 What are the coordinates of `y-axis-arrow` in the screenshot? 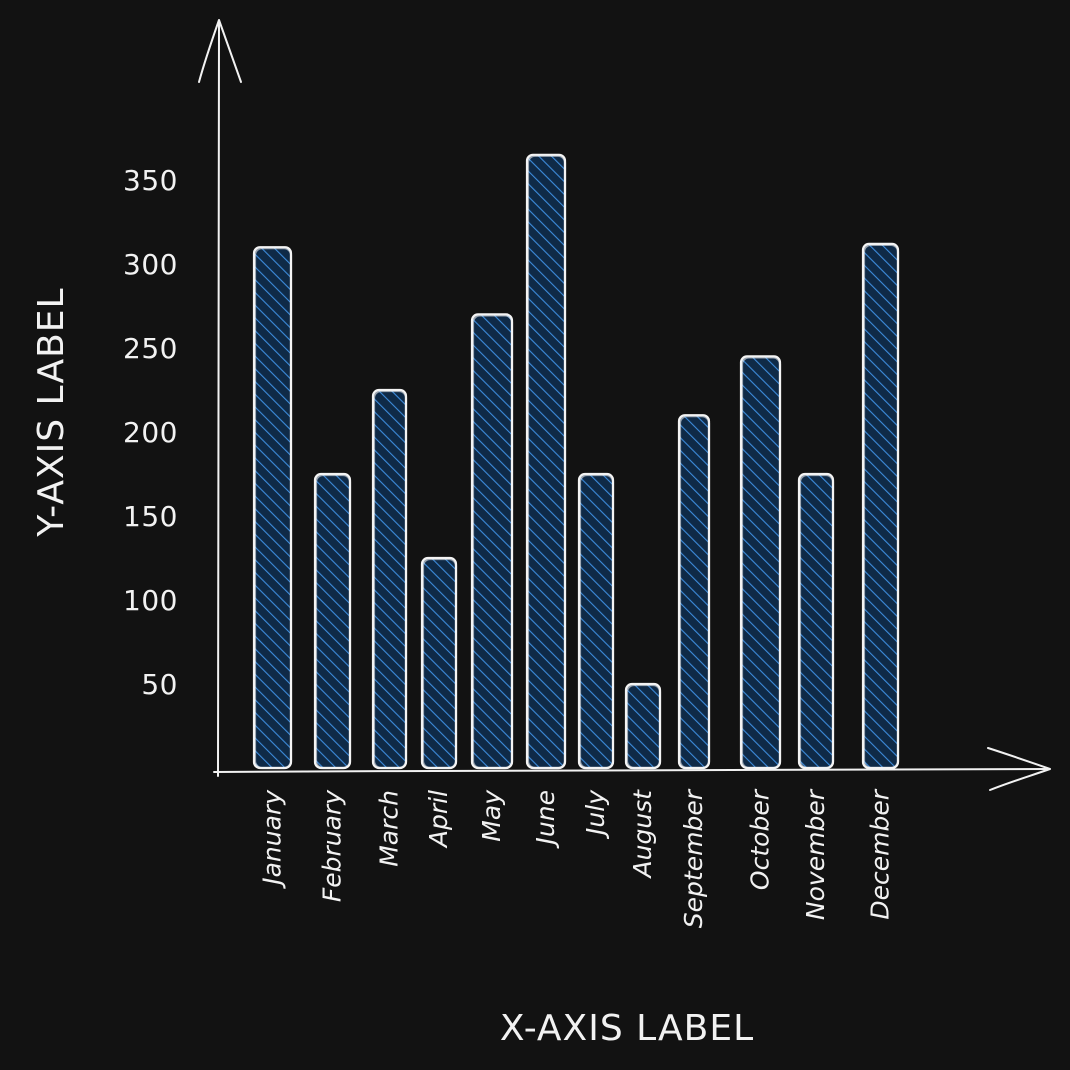 It's located at (220, 51).